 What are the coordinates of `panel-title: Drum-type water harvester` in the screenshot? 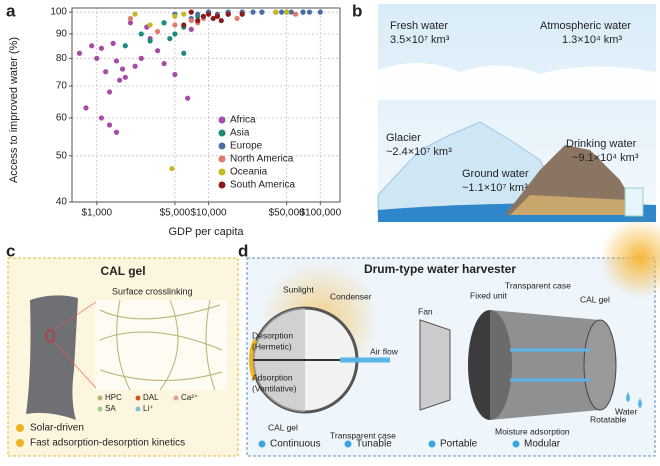 It's located at (440, 269).